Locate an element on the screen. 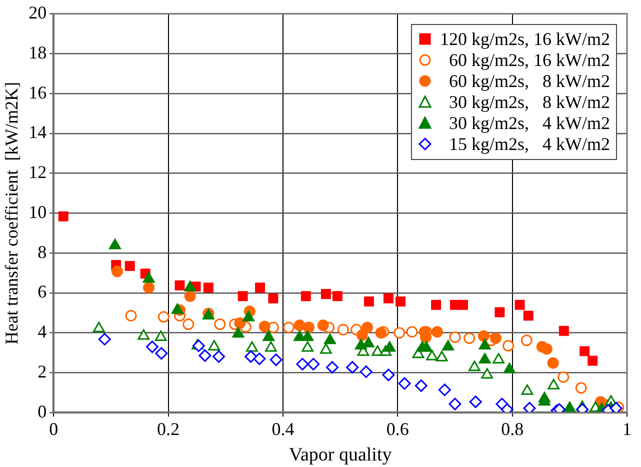  y-tick-label: 16 is located at coordinates (37, 92).